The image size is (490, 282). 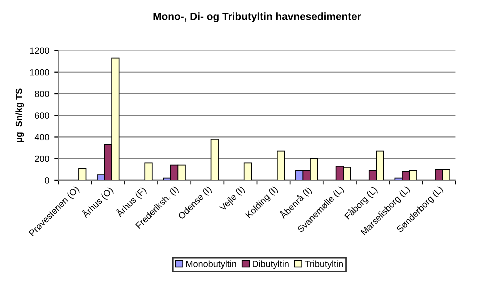 I want to click on y-tick-label: 0, so click(x=47, y=180).